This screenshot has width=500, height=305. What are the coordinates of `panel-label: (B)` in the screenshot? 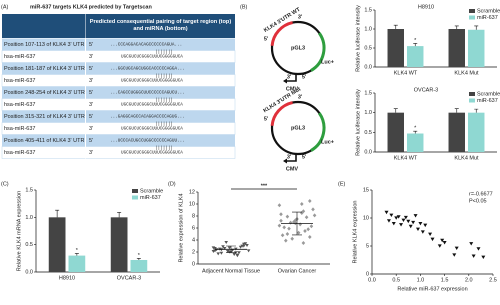 It's located at (244, 7).